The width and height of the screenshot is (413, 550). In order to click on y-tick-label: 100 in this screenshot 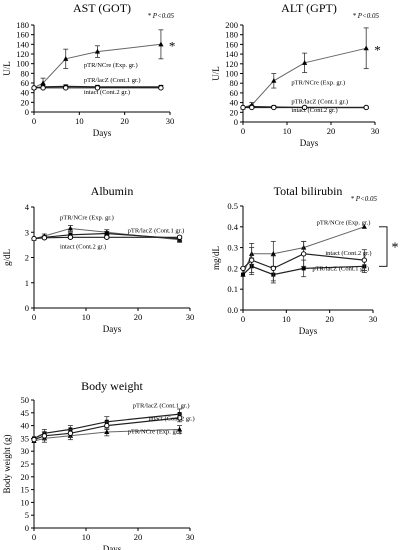, I will do `click(231, 74)`.